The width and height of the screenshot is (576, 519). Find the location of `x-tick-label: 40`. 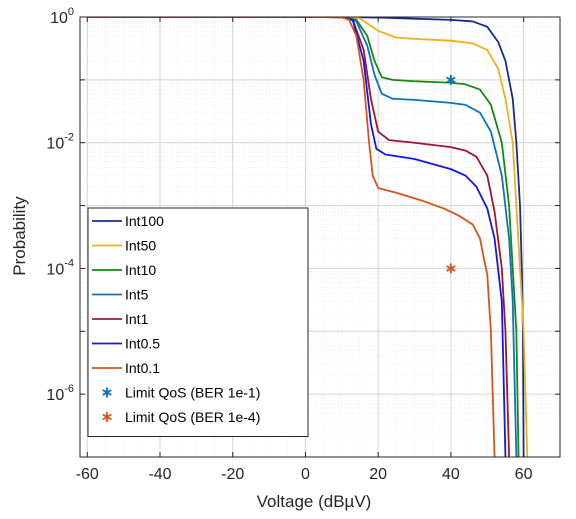

x-tick-label: 40 is located at coordinates (451, 474).